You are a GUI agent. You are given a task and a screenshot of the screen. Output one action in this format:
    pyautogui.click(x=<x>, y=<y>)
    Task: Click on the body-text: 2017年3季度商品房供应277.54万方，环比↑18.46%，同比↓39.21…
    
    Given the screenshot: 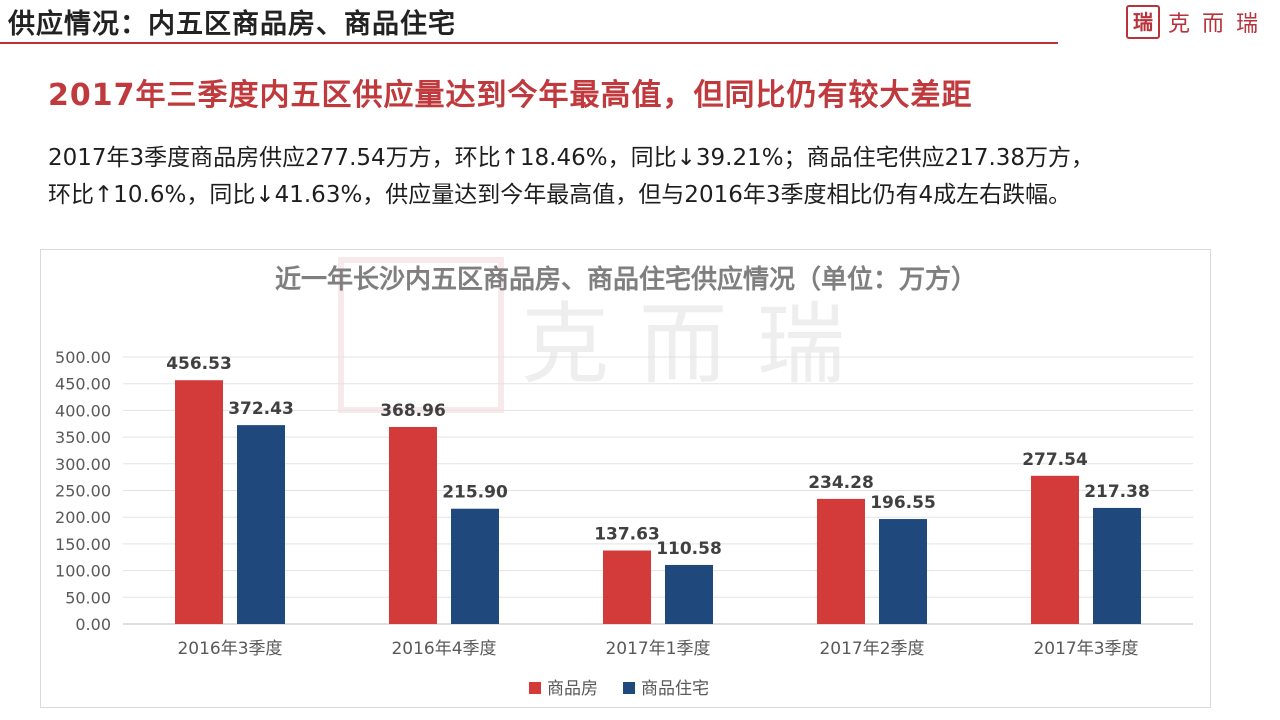 What is the action you would take?
    pyautogui.click(x=648, y=177)
    